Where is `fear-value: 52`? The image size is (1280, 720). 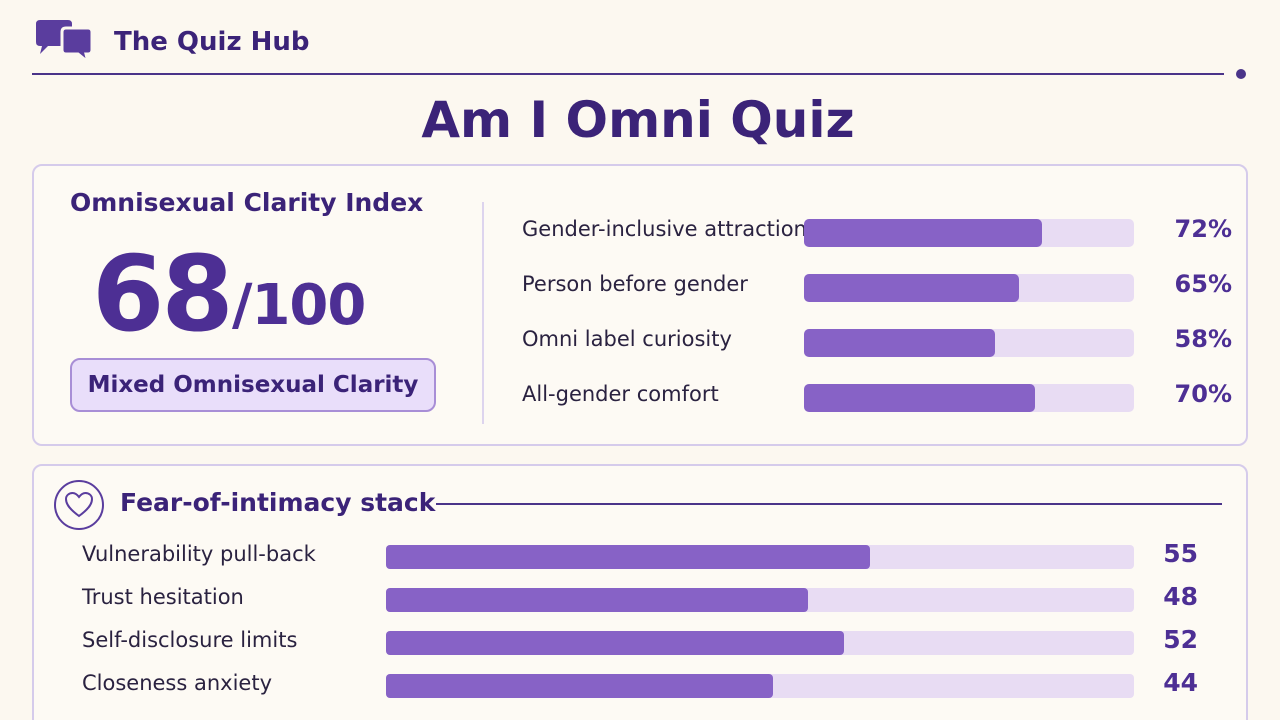
fear-value: 52 is located at coordinates (1180, 639).